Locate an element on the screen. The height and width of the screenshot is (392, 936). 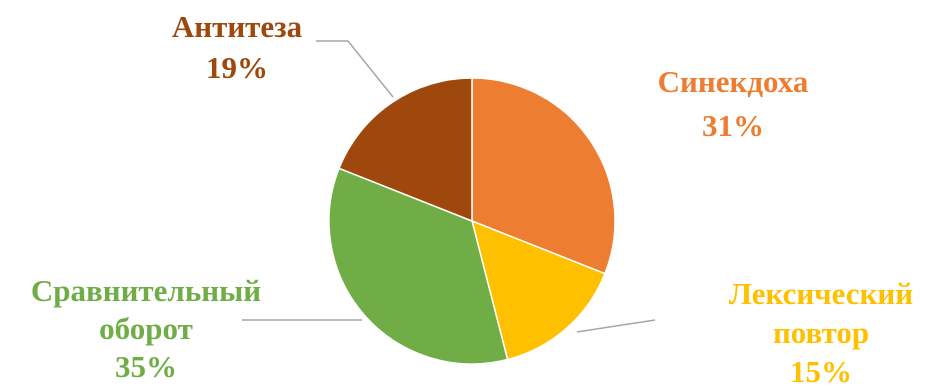
pie-slice-антитеза is located at coordinates (405, 150).